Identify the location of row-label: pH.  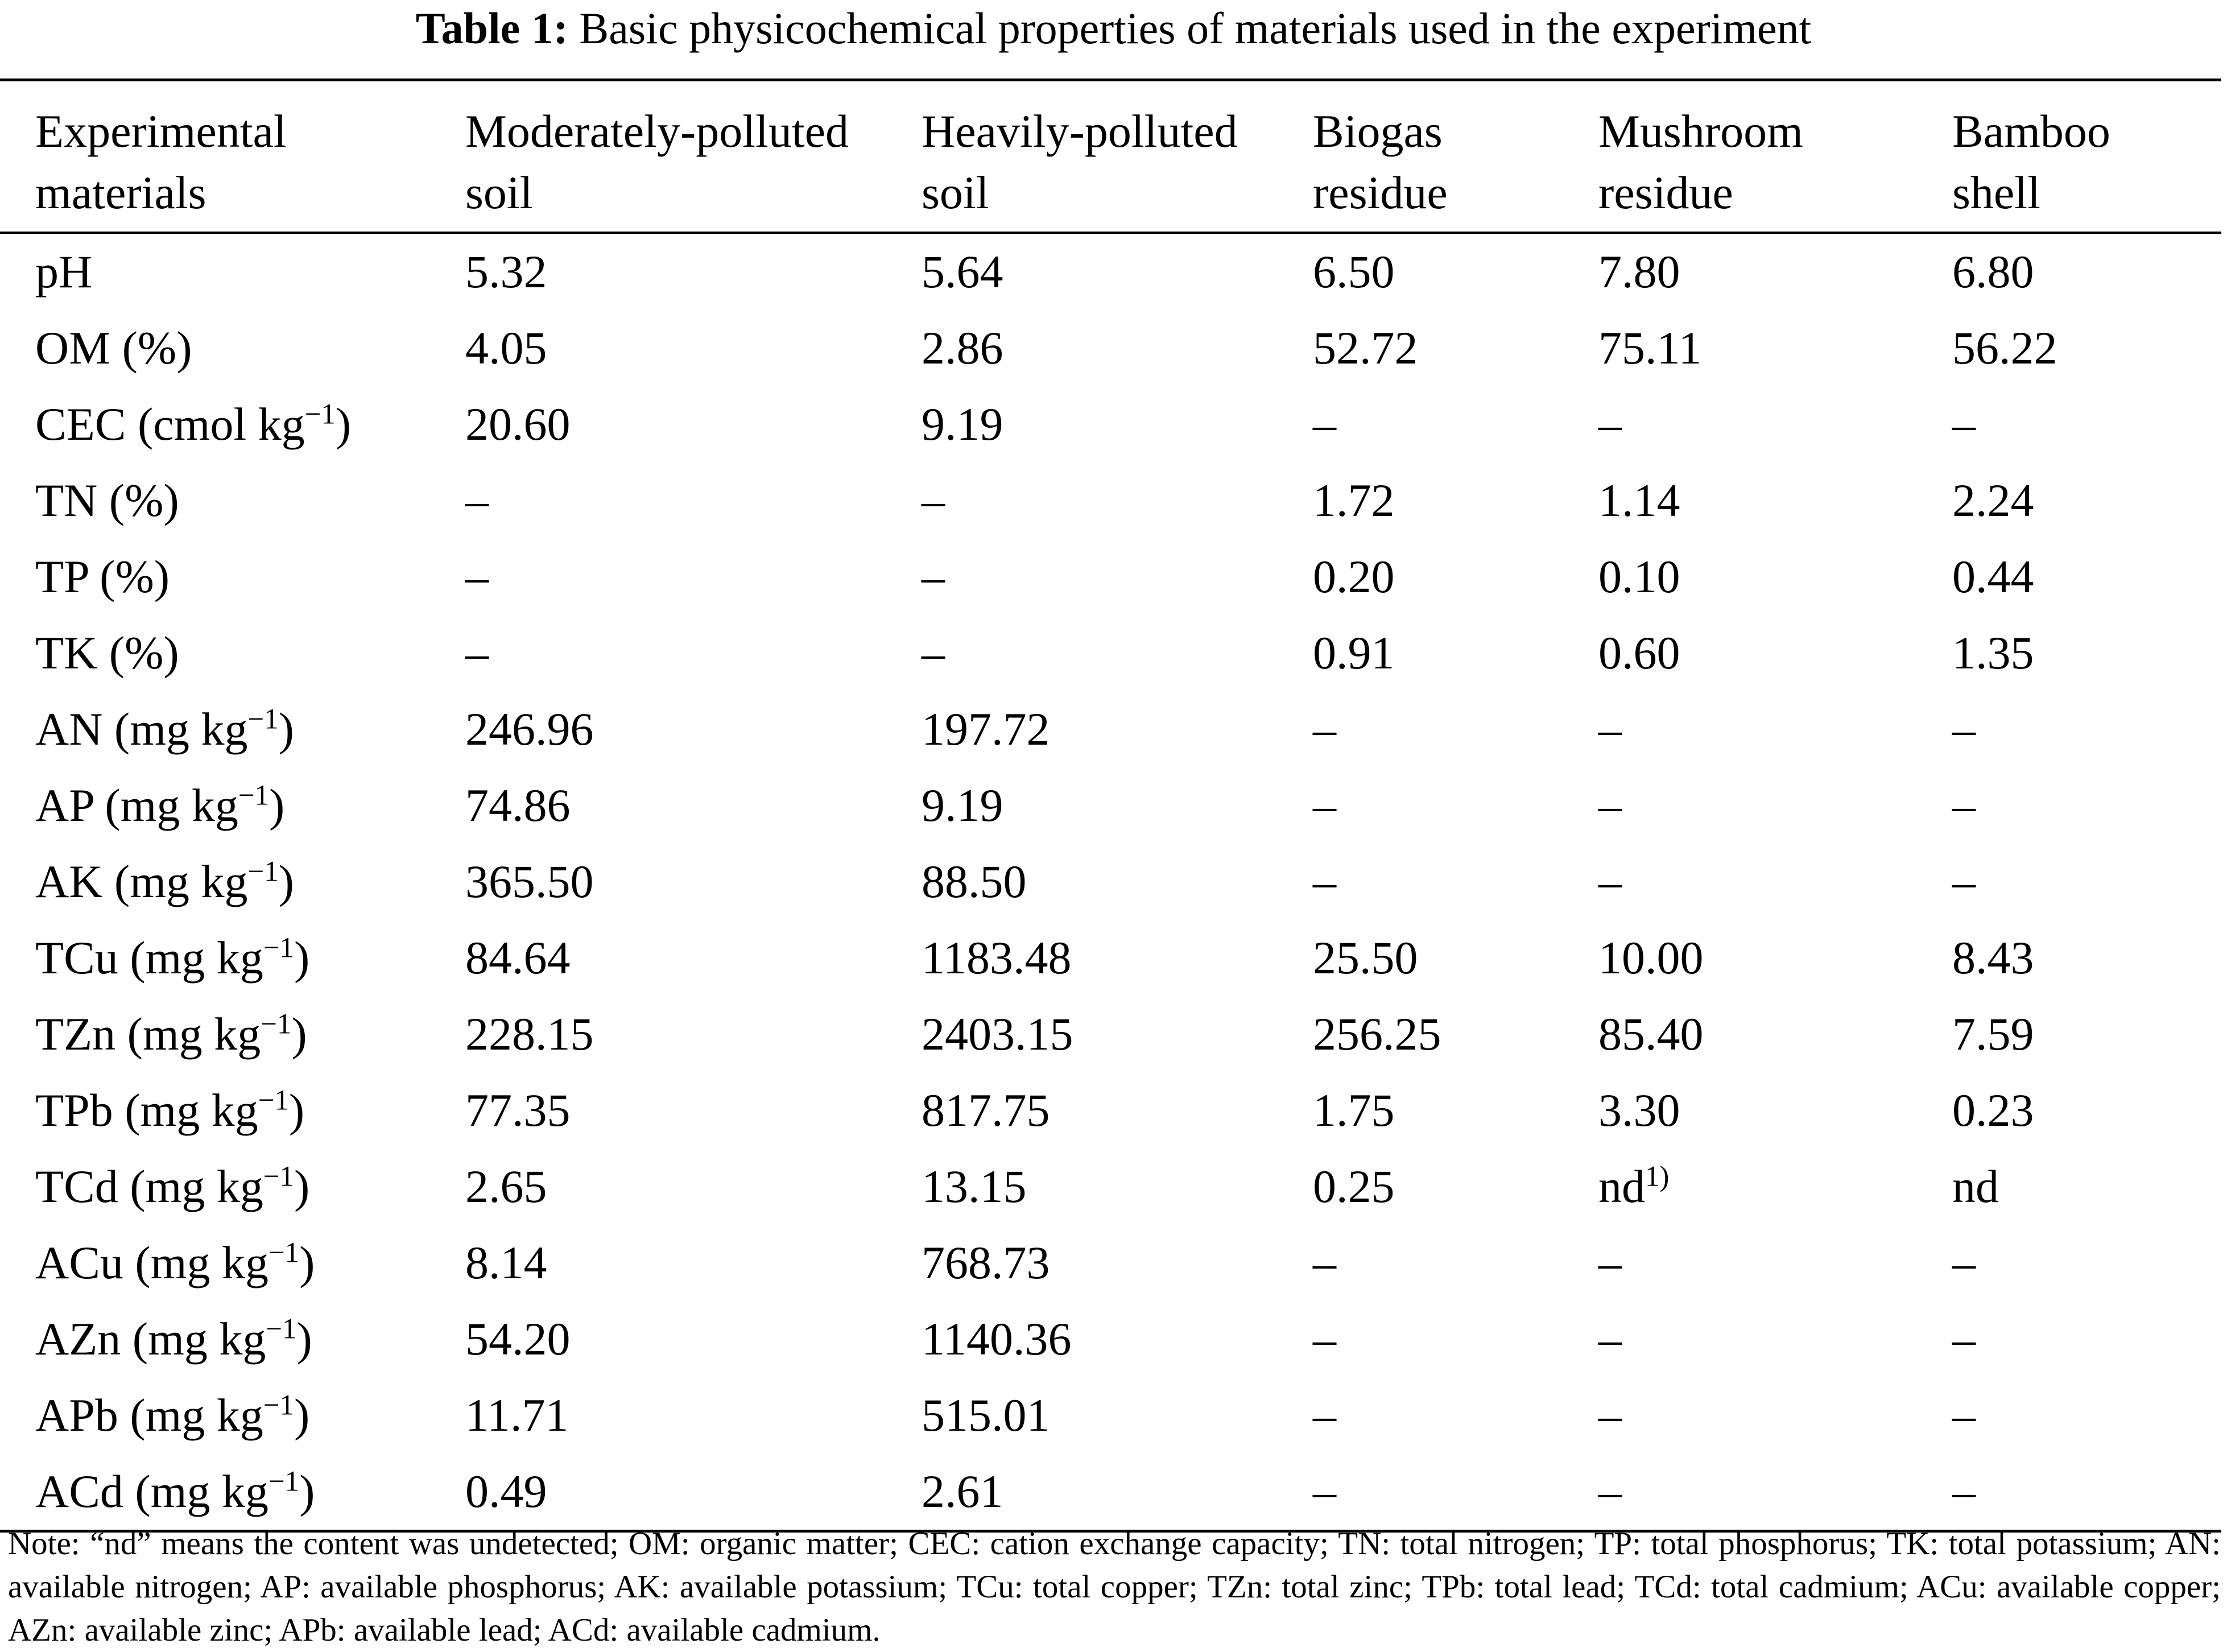
(215, 271).